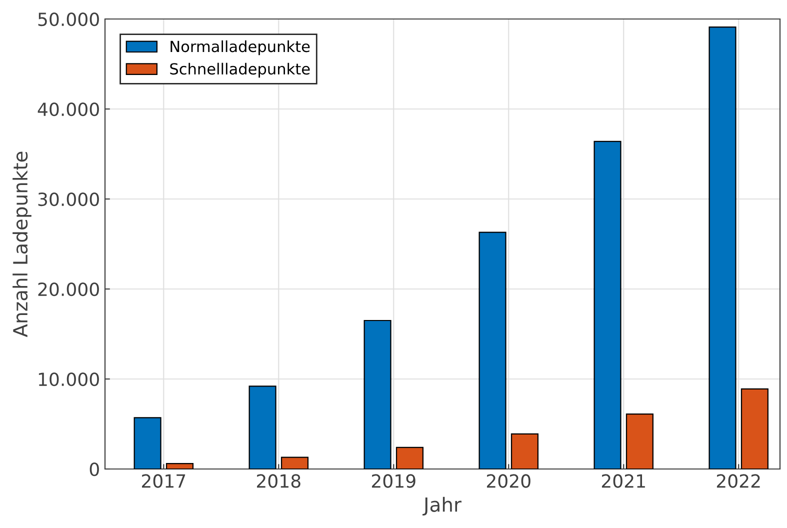  What do you see at coordinates (240, 48) in the screenshot?
I see `legend-label: Normalladepunkte` at bounding box center [240, 48].